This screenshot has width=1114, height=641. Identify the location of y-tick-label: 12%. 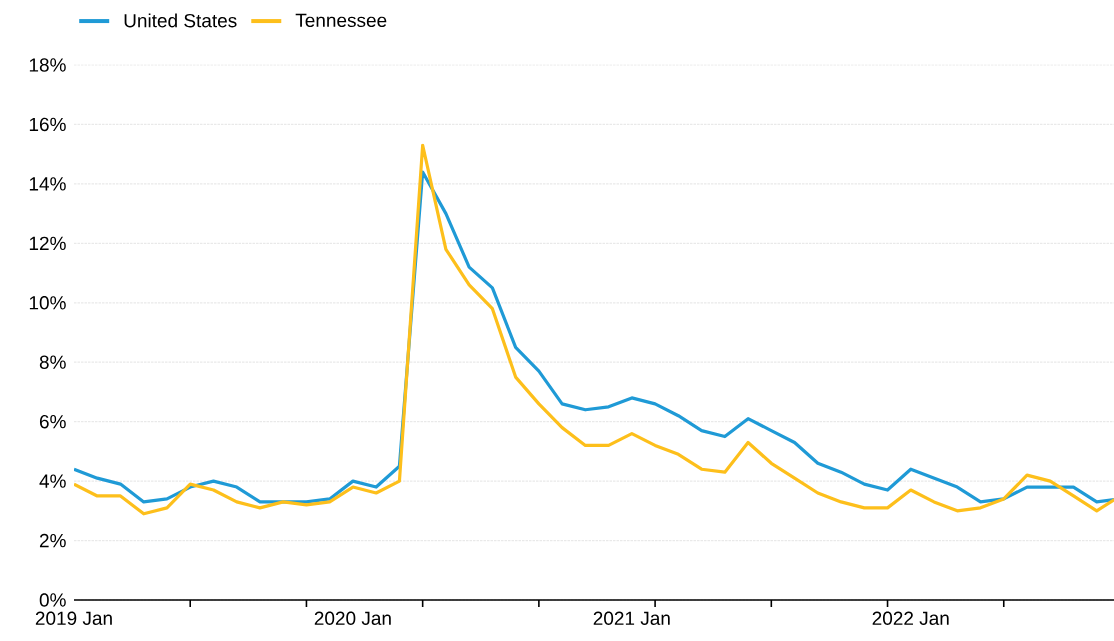
(47, 243).